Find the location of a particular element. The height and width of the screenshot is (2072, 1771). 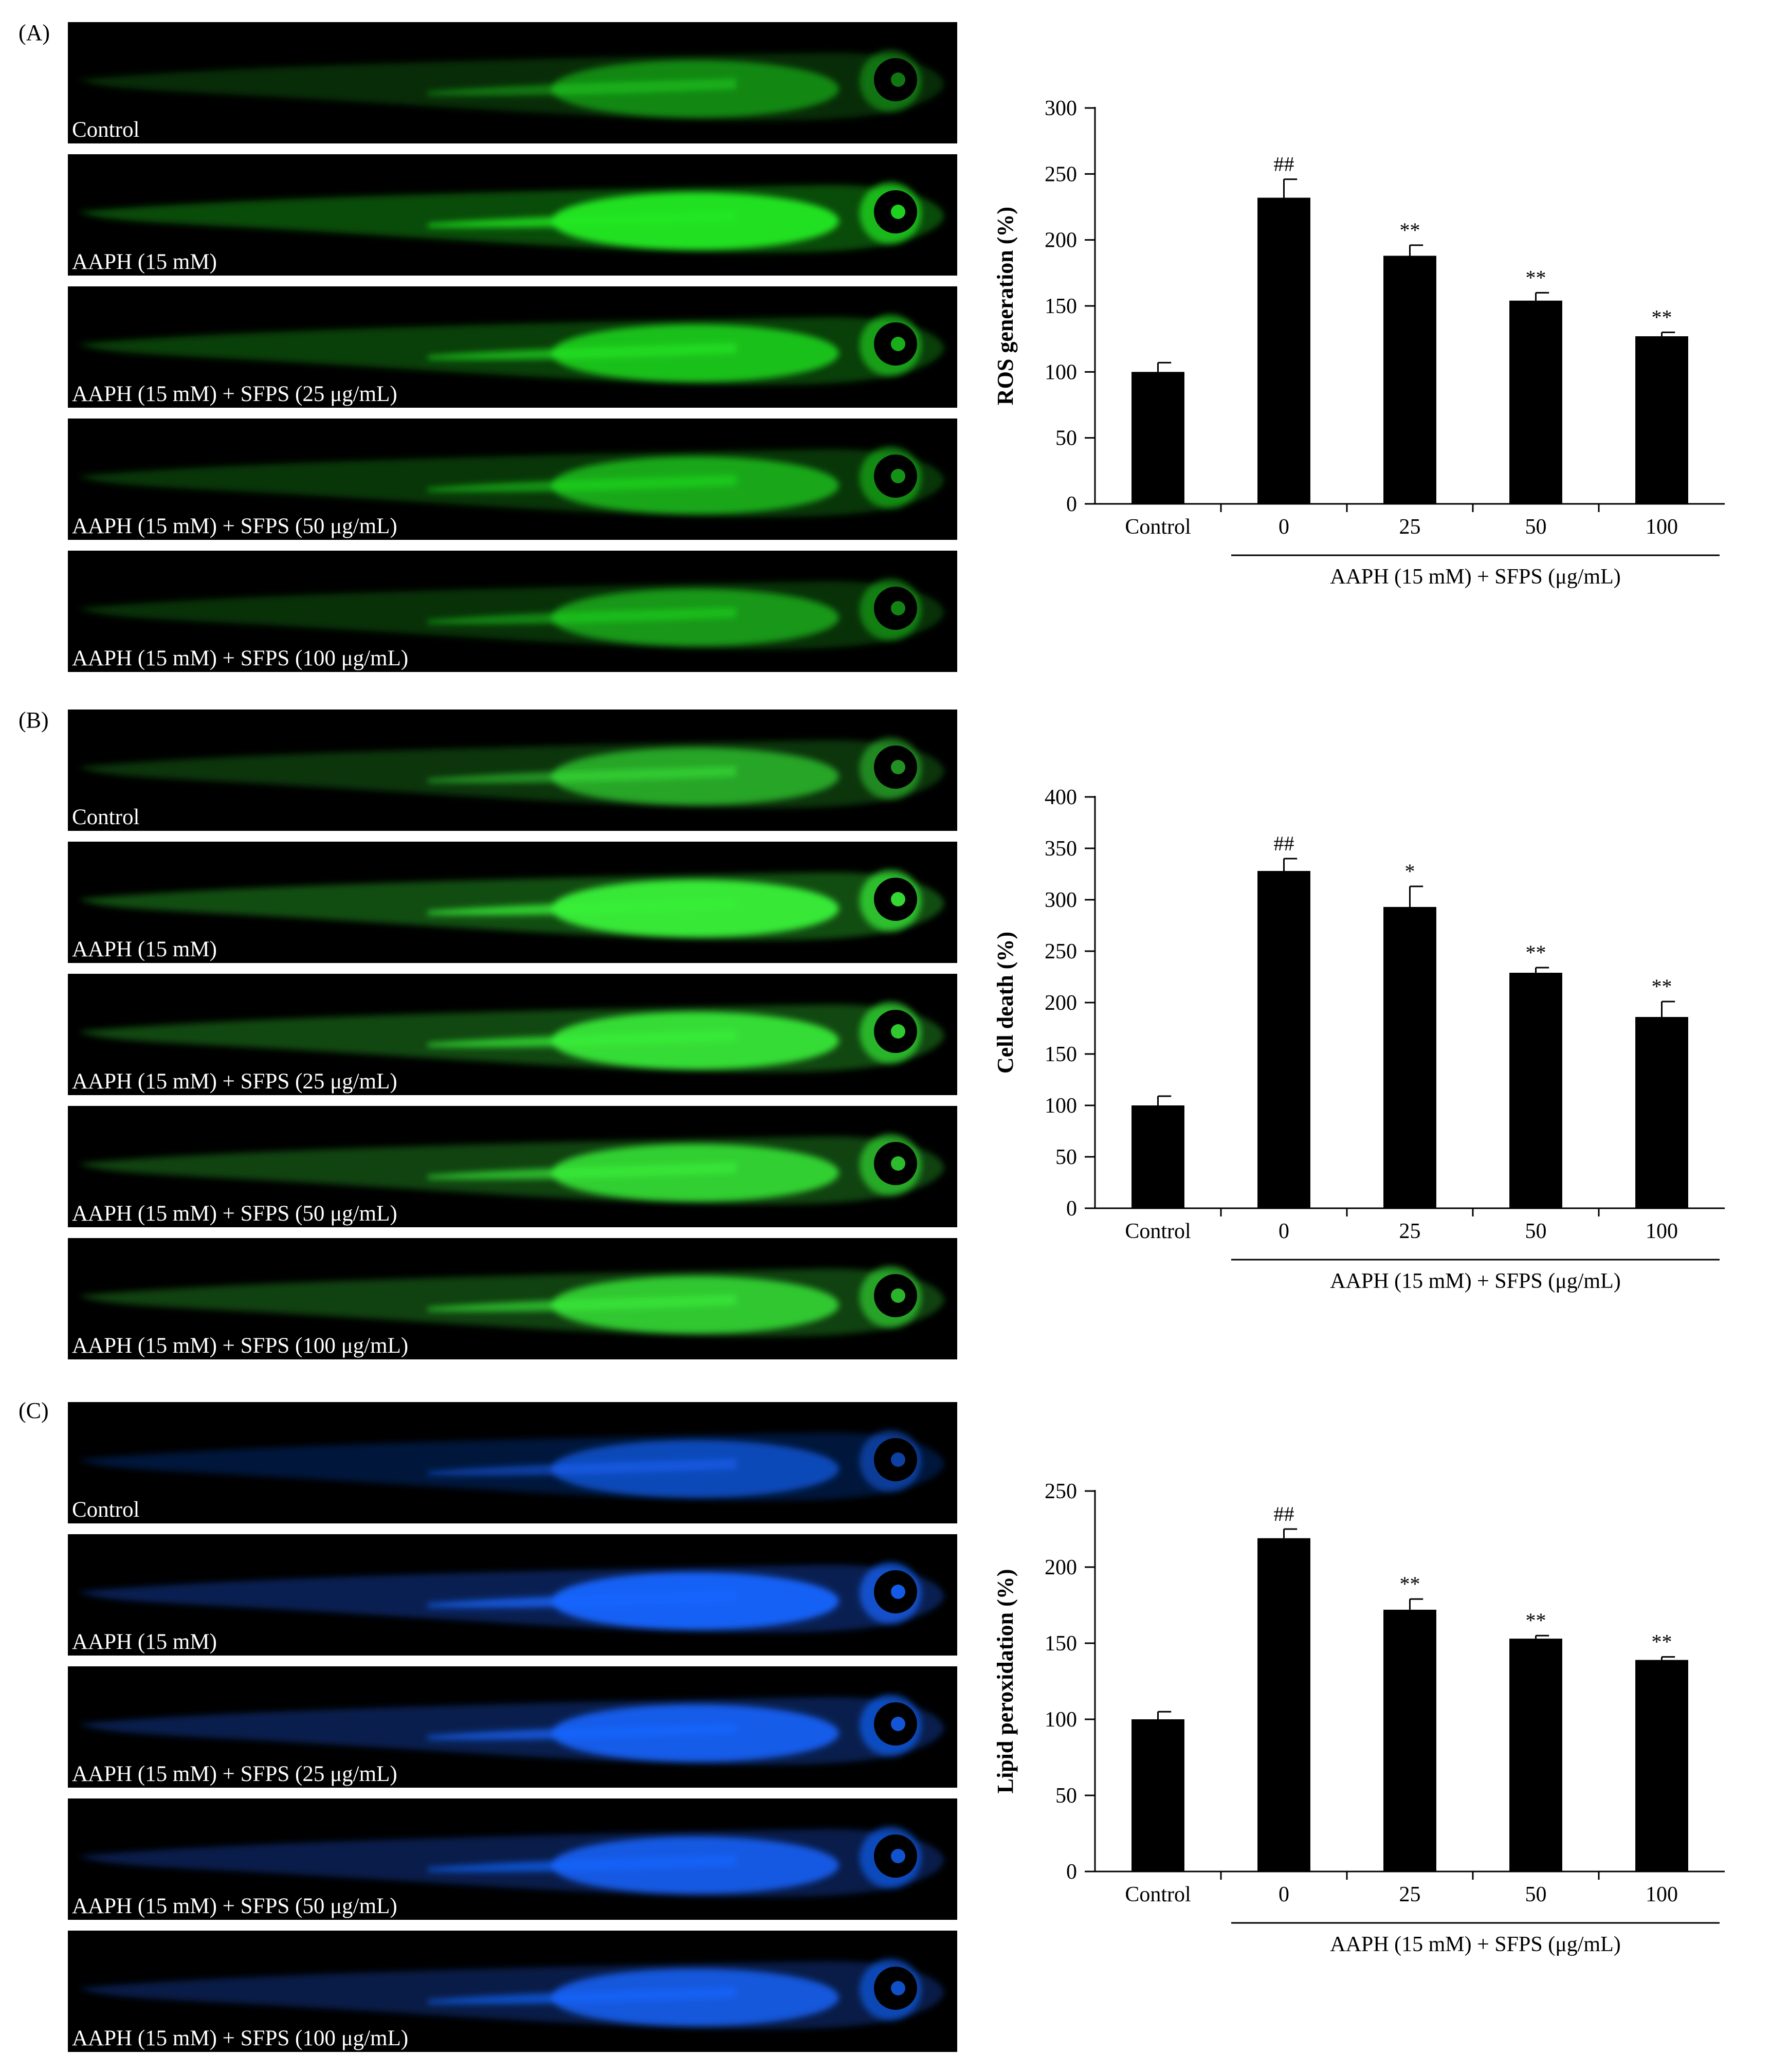

panel-letter-a: (A) is located at coordinates (34, 32).